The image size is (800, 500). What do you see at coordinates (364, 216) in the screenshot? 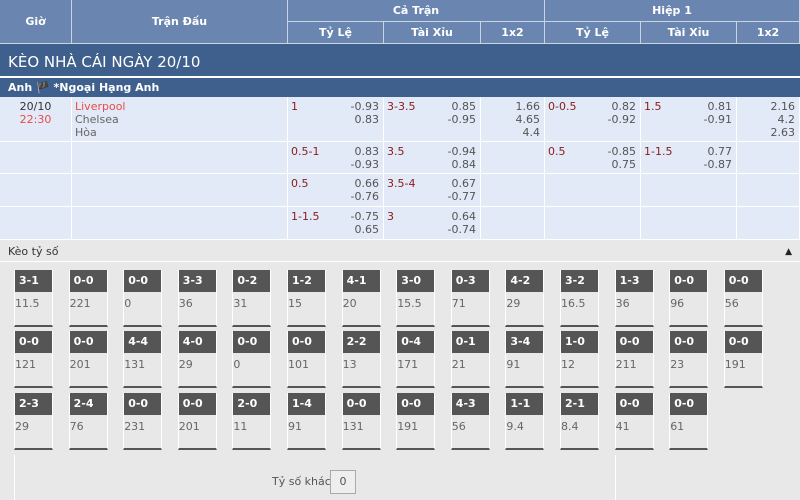
I see `ft-hc-odds: -0.75` at bounding box center [364, 216].